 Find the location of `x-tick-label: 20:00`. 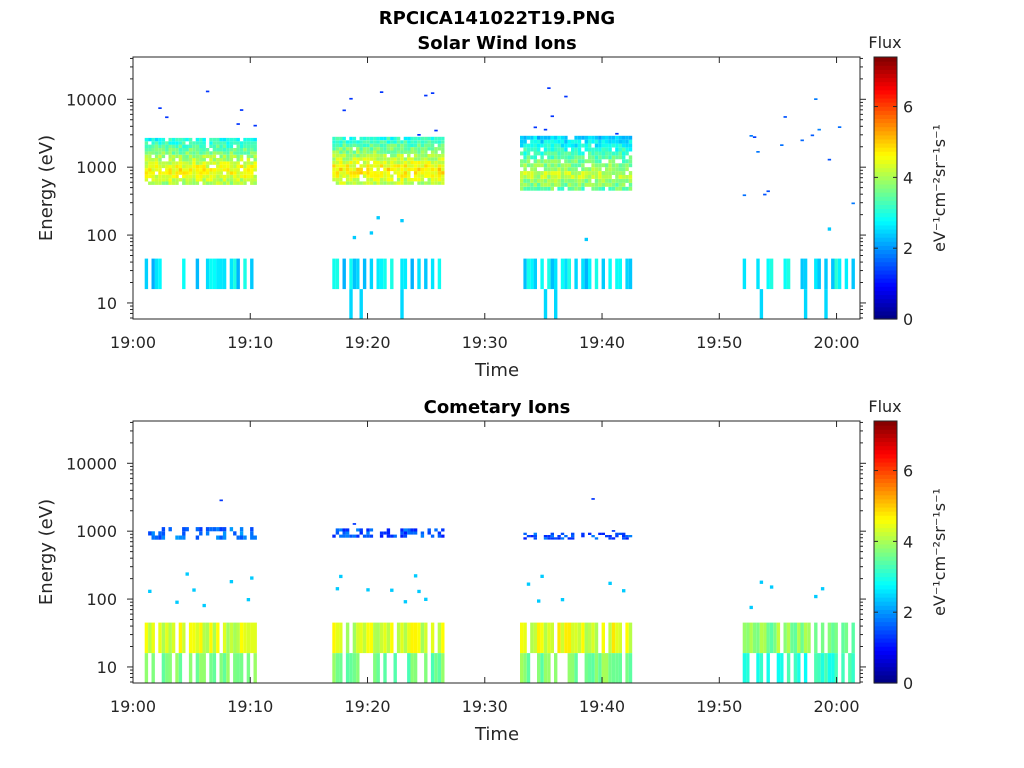

x-tick-label: 20:00 is located at coordinates (836, 706).